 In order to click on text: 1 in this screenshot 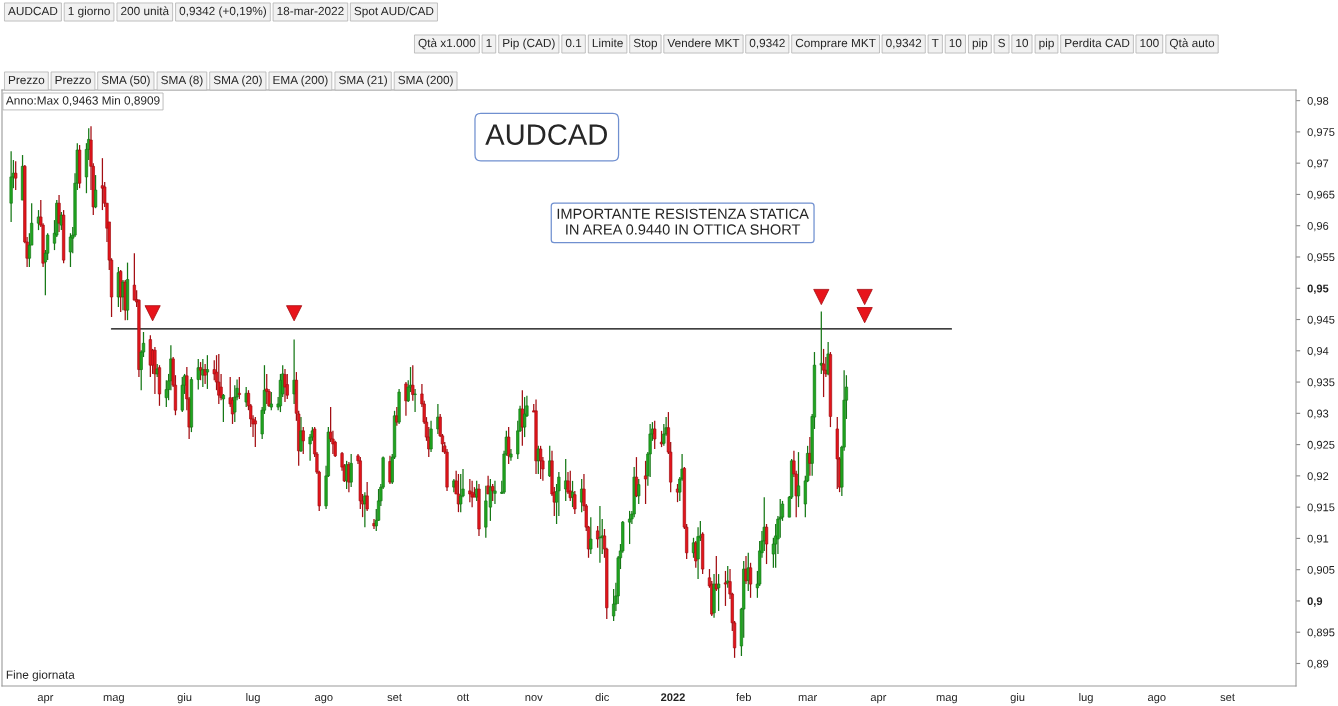, I will do `click(489, 43)`.